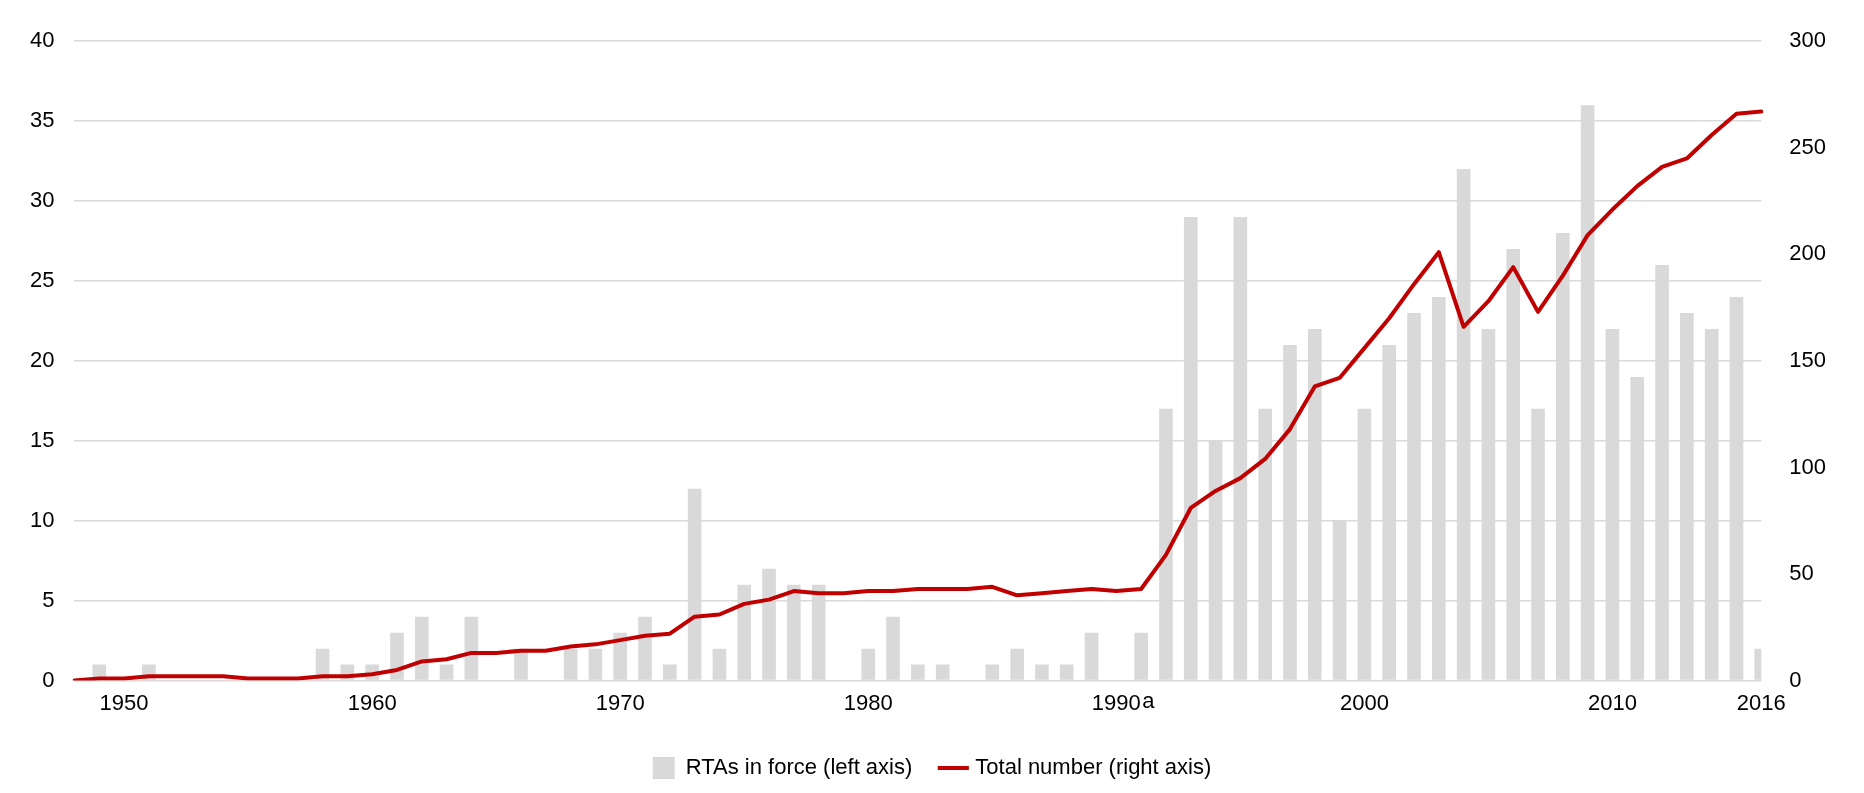 The height and width of the screenshot is (793, 1864). Describe the element at coordinates (372, 702) in the screenshot. I see `x-tick-label: 1960` at that location.